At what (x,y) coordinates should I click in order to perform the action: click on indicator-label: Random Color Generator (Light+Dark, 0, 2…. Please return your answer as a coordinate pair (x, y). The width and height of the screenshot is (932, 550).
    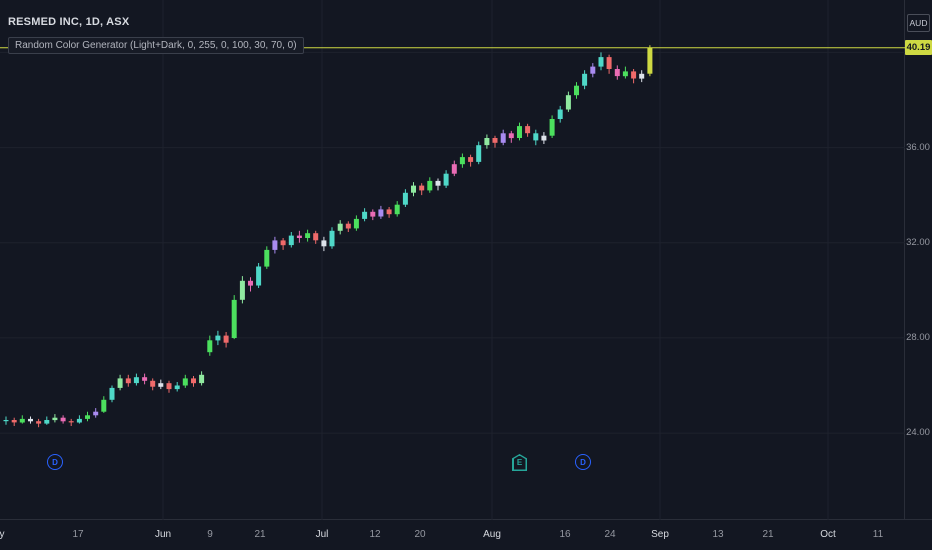
    Looking at the image, I should click on (156, 45).